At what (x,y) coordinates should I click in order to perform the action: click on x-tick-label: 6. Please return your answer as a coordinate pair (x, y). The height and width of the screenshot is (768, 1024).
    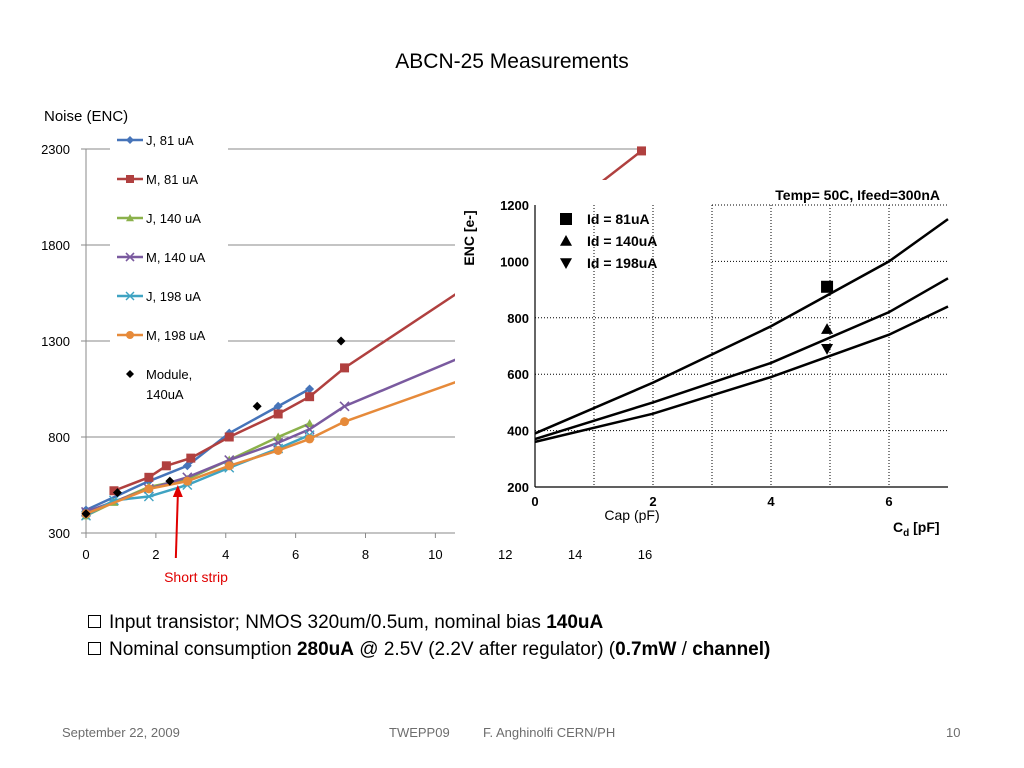
    Looking at the image, I should click on (295, 554).